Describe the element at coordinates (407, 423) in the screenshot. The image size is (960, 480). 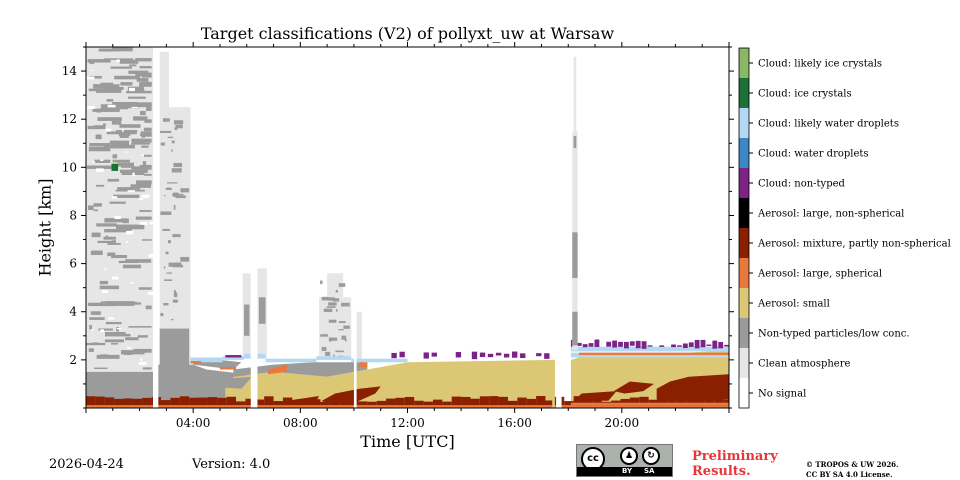
I see `x-tick-label: 12:00` at that location.